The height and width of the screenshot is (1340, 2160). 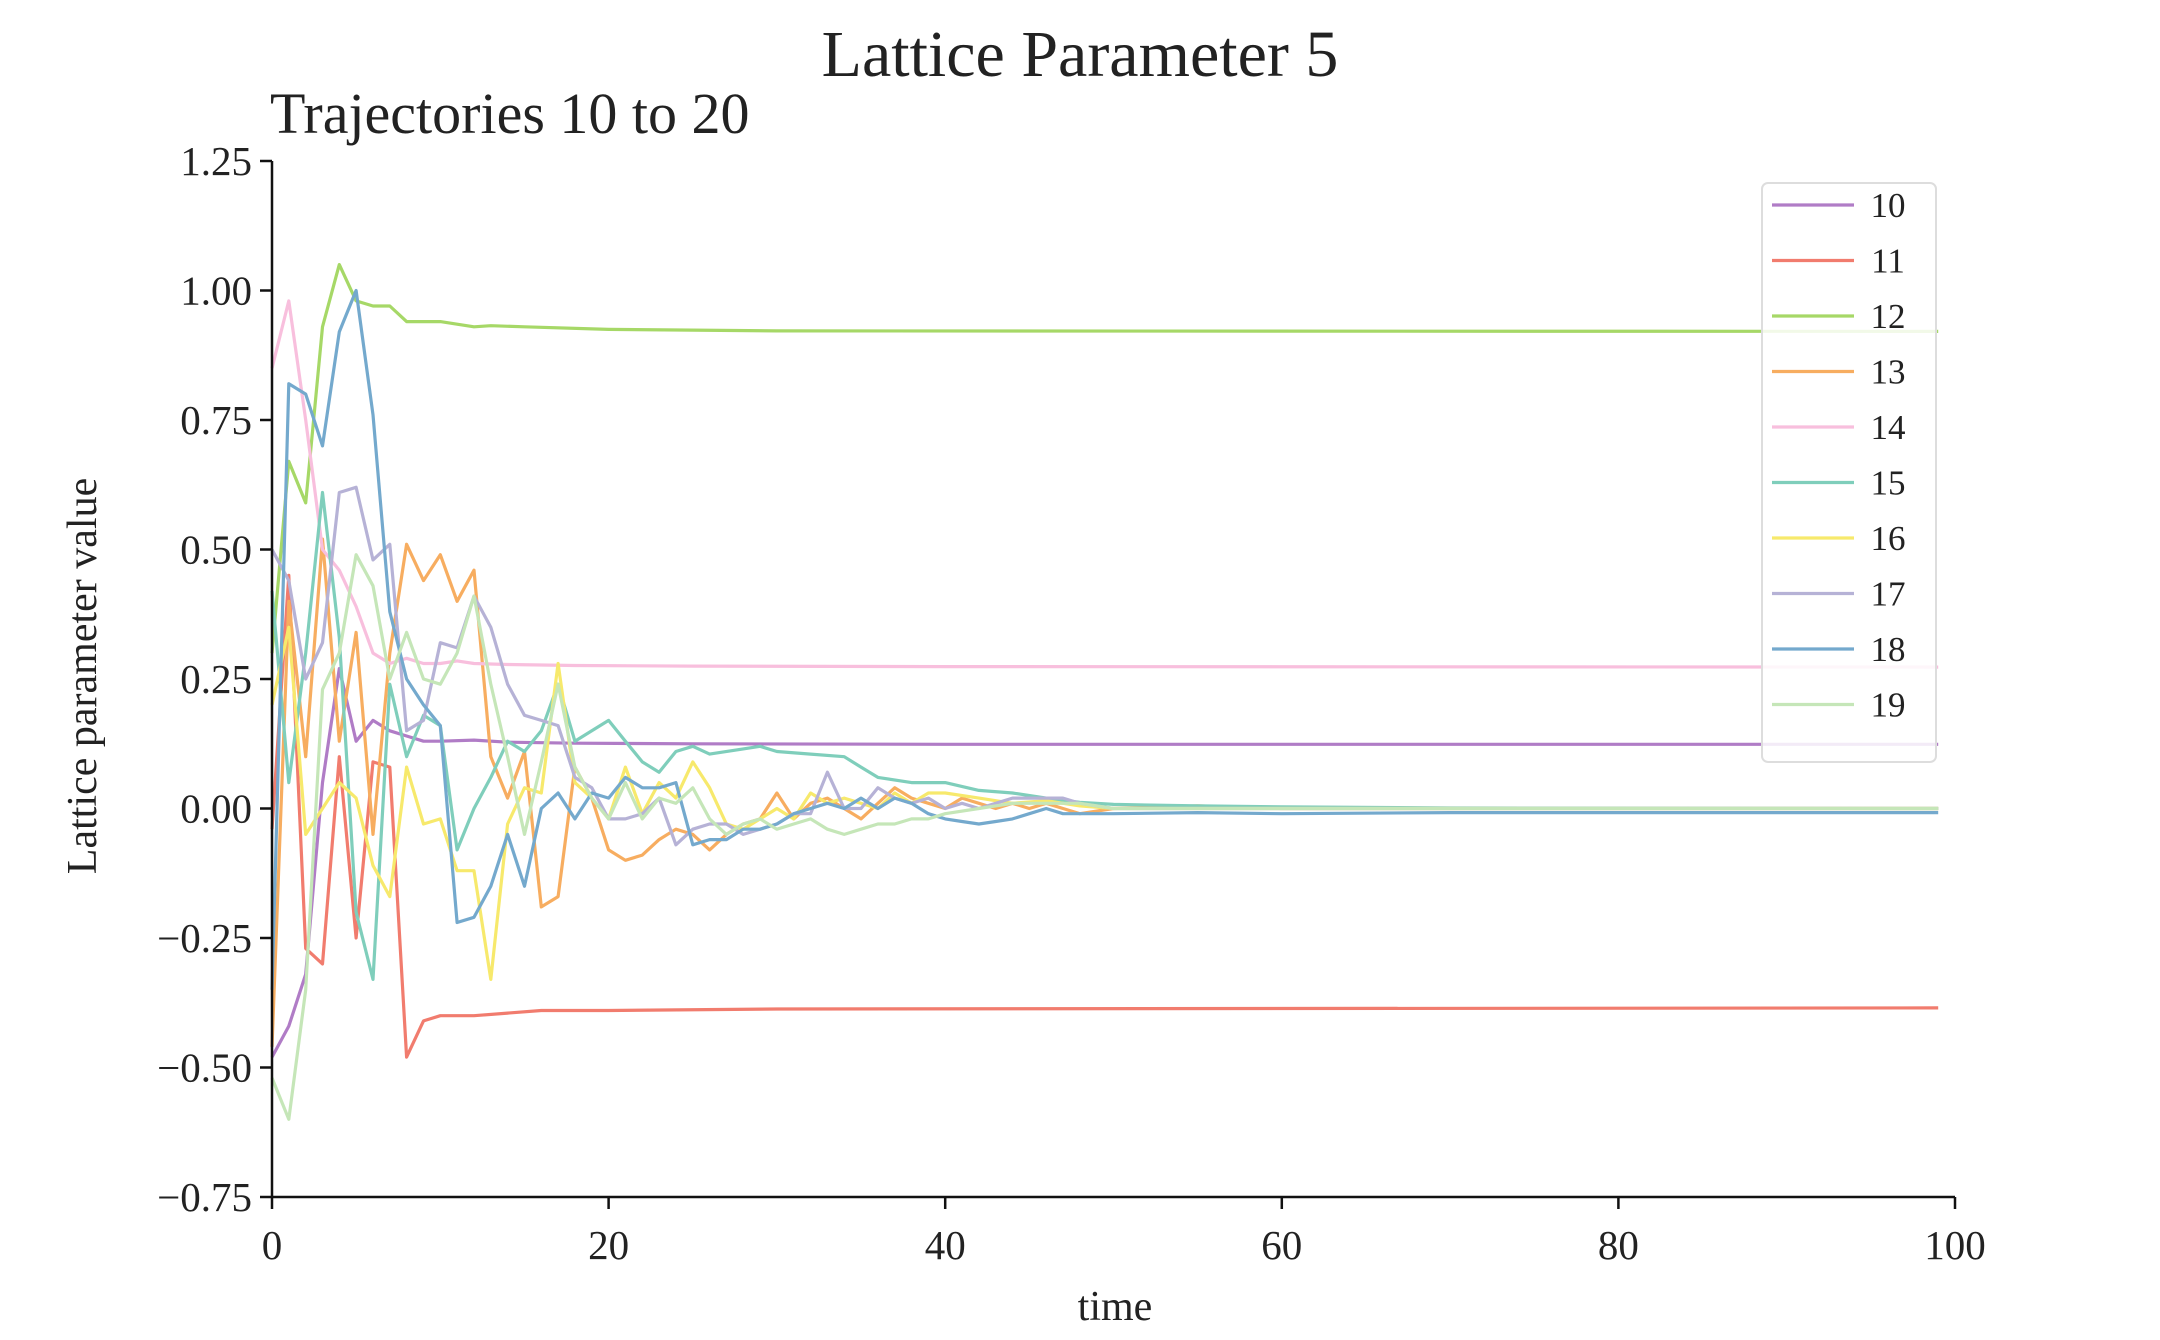 What do you see at coordinates (1618, 1245) in the screenshot?
I see `x-tick-label: 80` at bounding box center [1618, 1245].